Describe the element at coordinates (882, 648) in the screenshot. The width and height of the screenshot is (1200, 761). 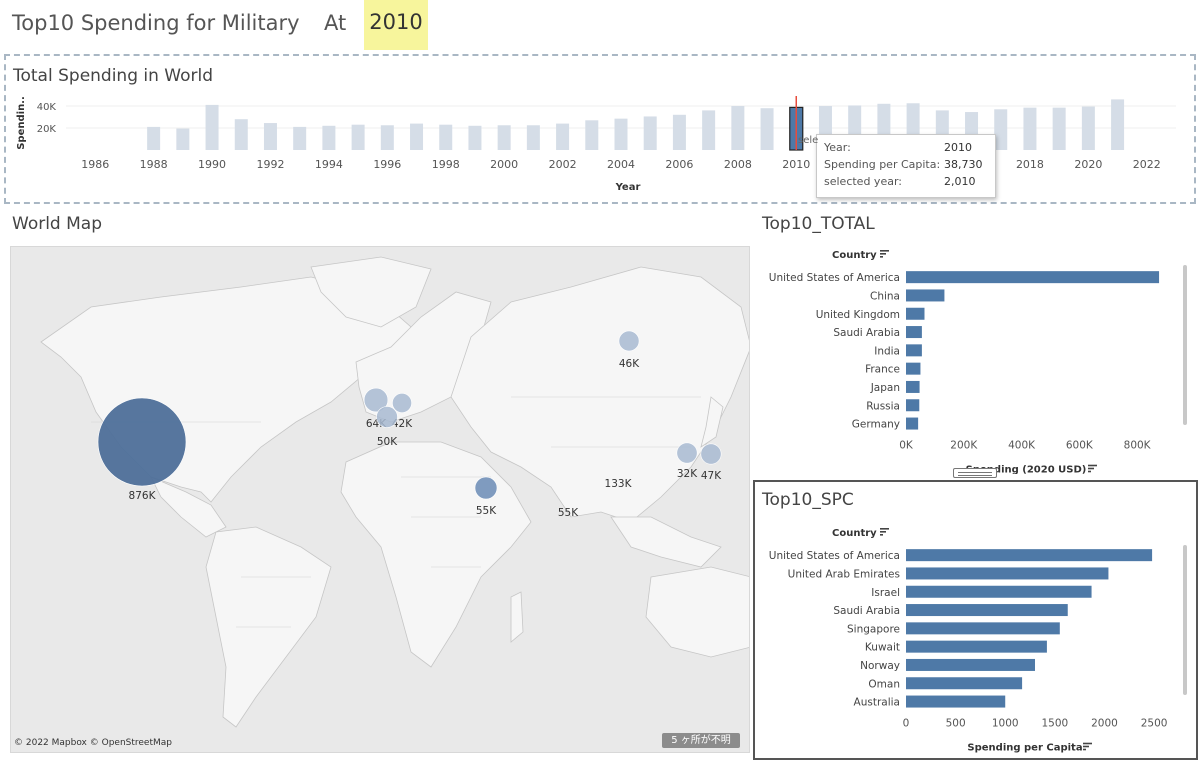
I see `category-label: Kuwait` at that location.